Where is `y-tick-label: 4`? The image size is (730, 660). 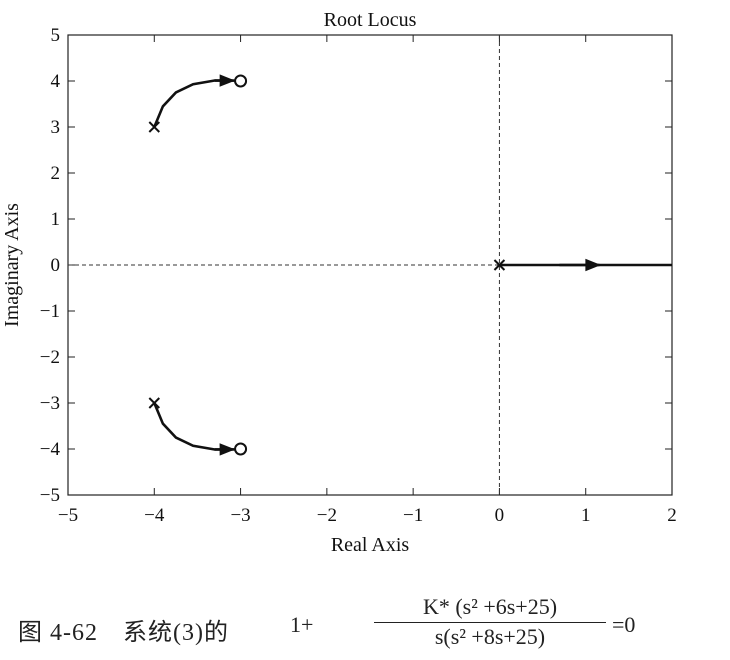
y-tick-label: 4 is located at coordinates (56, 81).